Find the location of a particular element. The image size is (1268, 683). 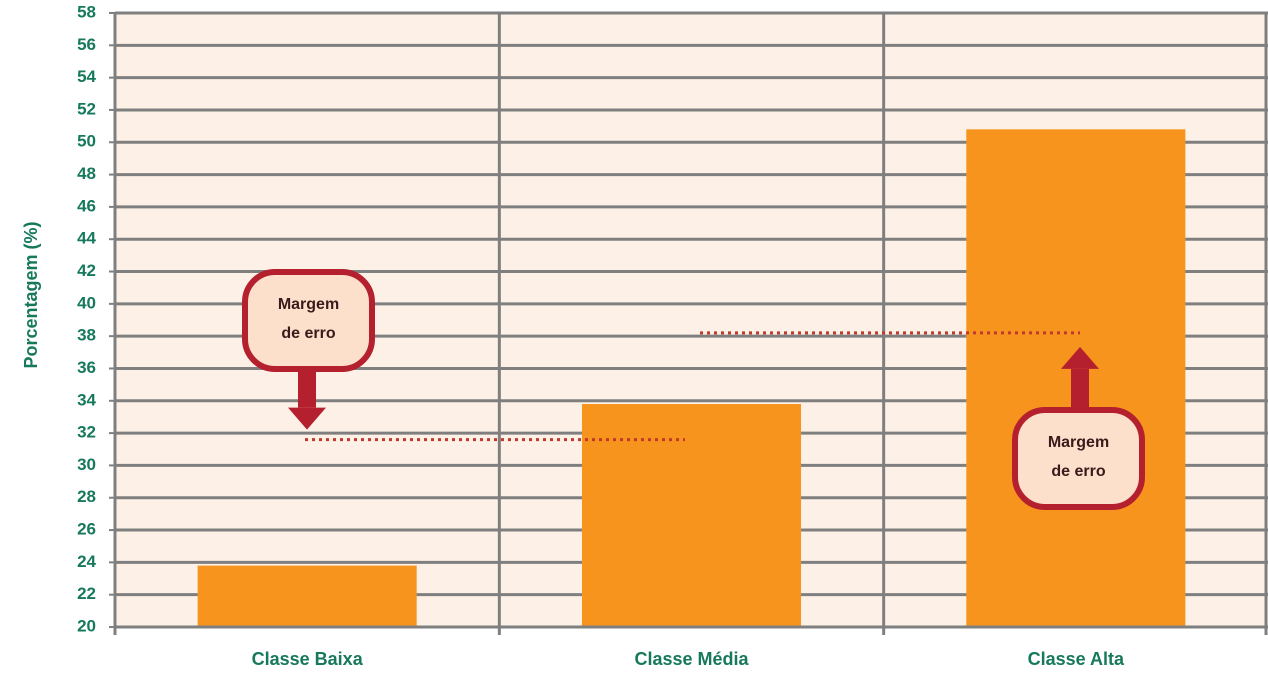

y-tick-label: 48 is located at coordinates (86, 173).